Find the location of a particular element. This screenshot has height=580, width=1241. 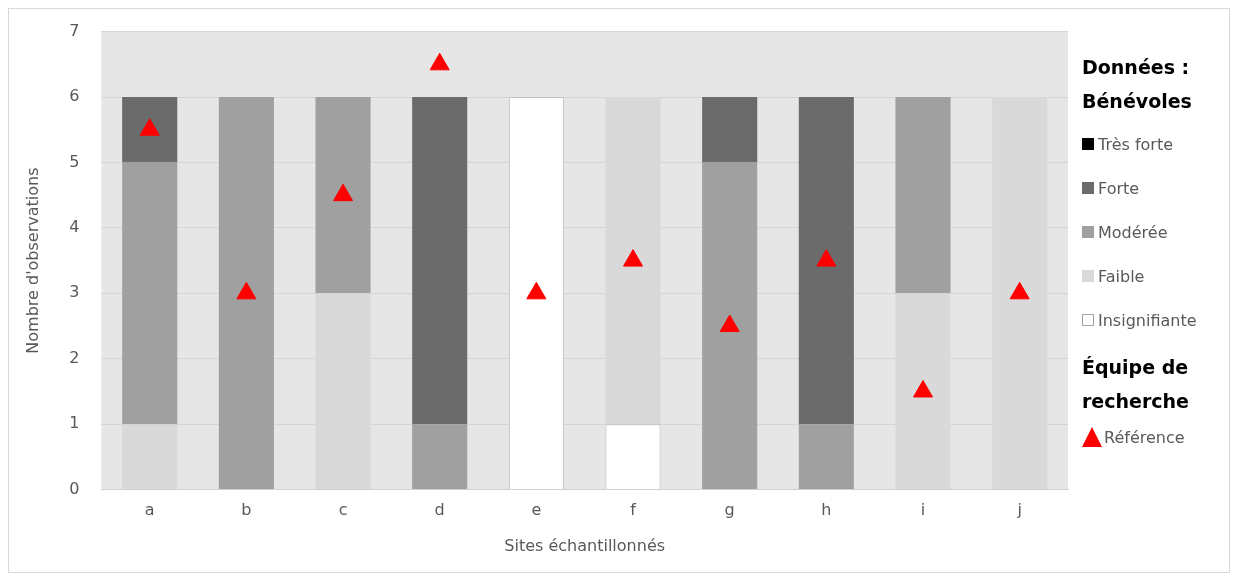

legend-label: Modérée is located at coordinates (1133, 232).